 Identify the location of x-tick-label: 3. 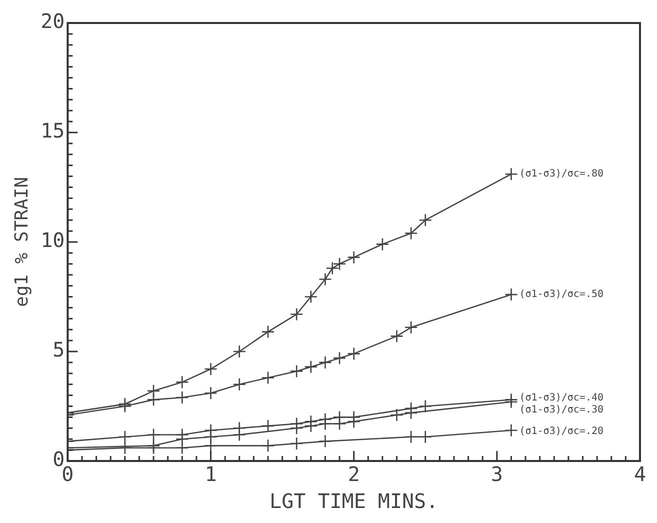
(496, 474).